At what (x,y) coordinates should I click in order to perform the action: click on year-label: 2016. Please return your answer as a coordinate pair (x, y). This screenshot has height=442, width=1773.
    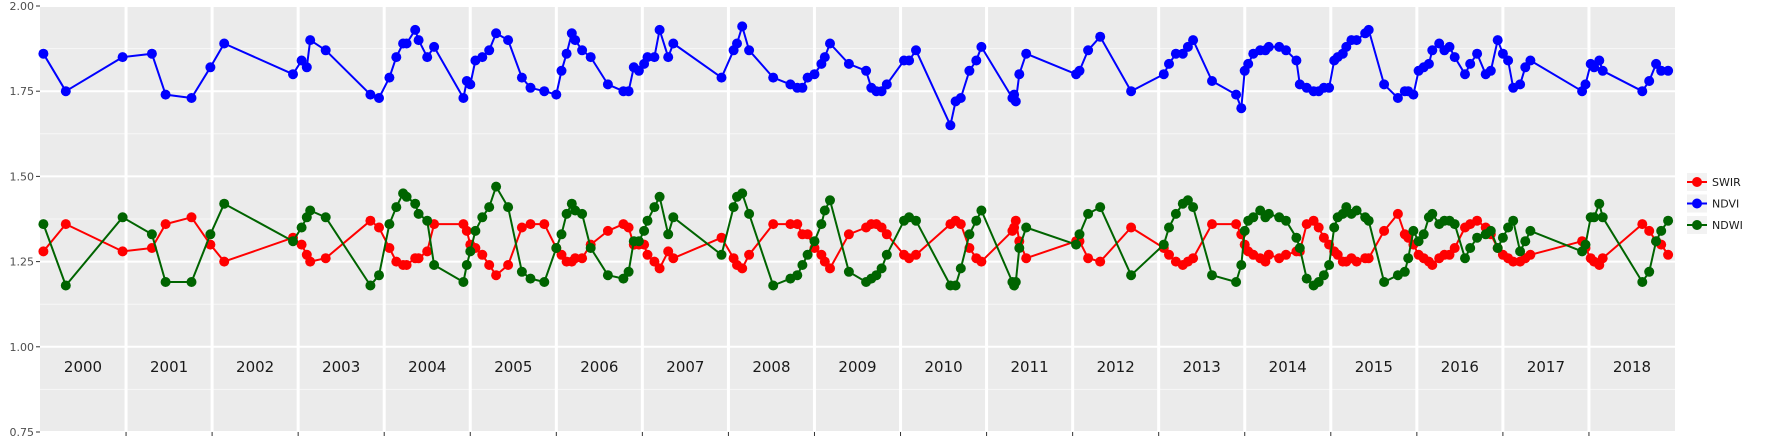
    Looking at the image, I should click on (1460, 367).